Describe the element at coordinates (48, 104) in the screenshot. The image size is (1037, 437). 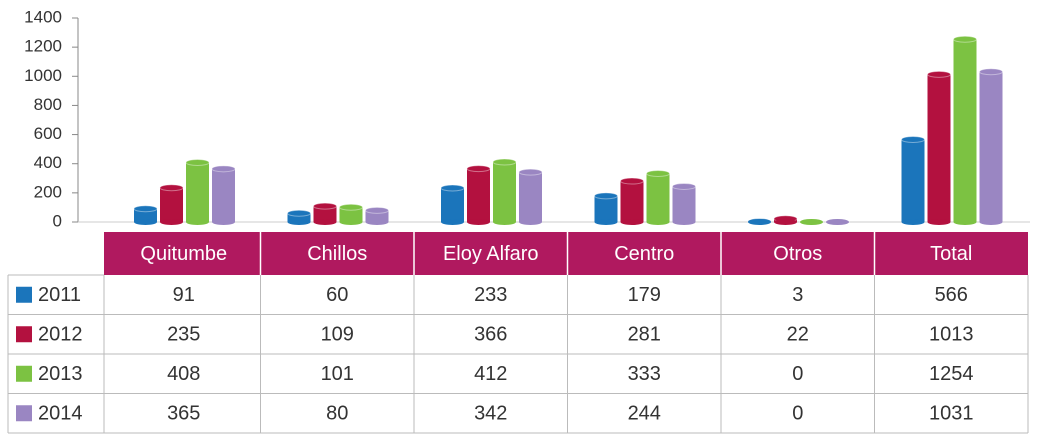
I see `y-tick-label: 800` at that location.